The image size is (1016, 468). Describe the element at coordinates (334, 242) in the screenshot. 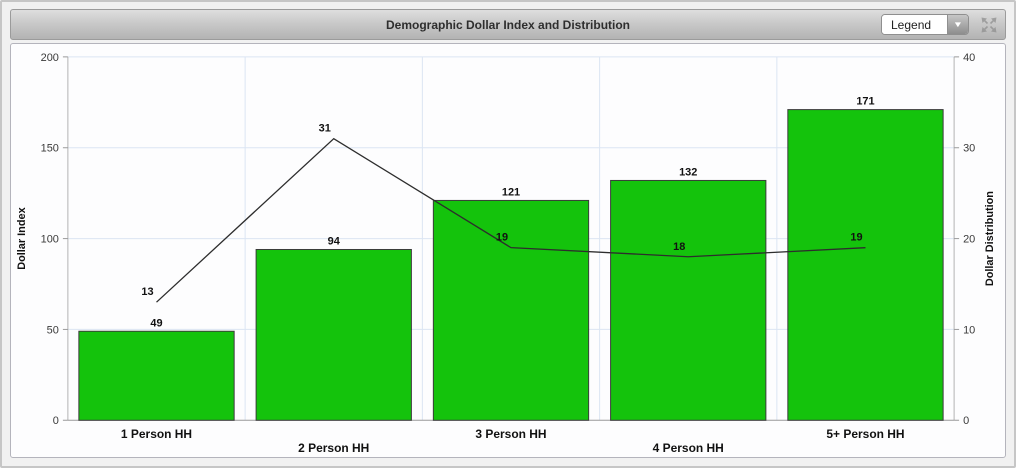

I see `bar-value-label: 94` at that location.